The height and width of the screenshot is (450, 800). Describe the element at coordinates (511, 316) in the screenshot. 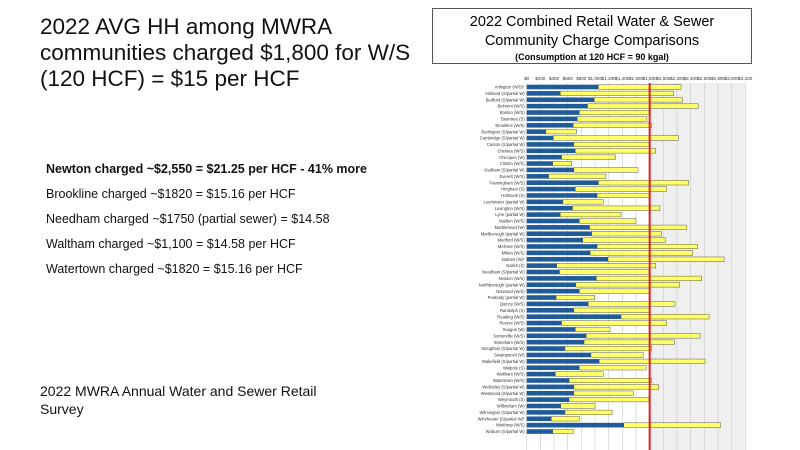

I see `category-label: Reading (W/S)` at that location.